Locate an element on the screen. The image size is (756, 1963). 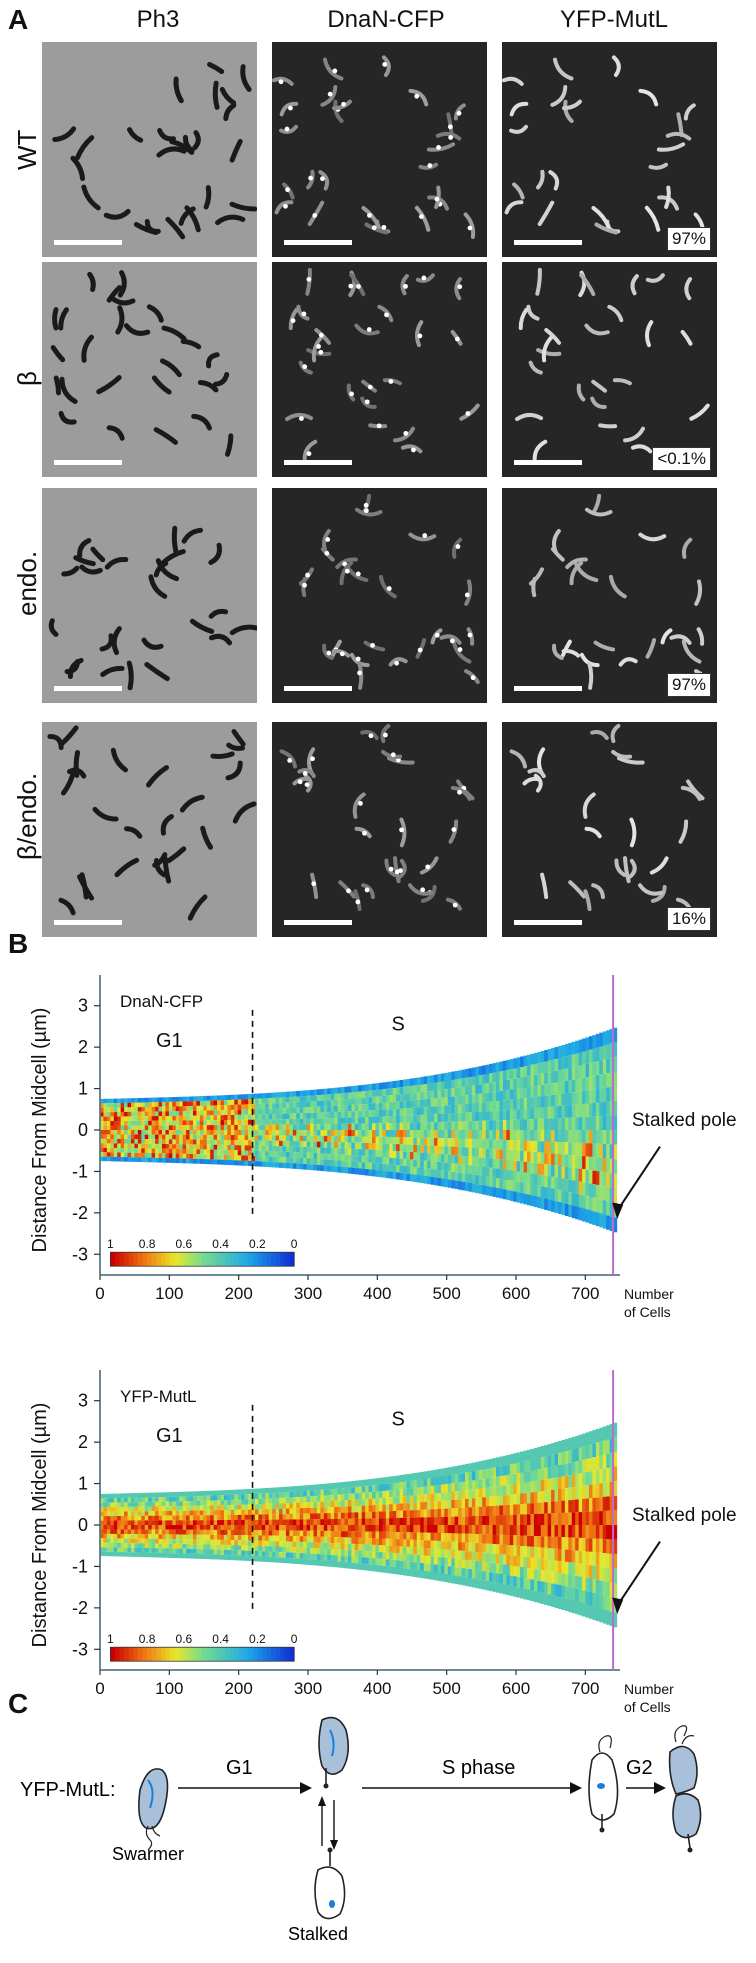
x-tick-label: 200 is located at coordinates (238, 1293).